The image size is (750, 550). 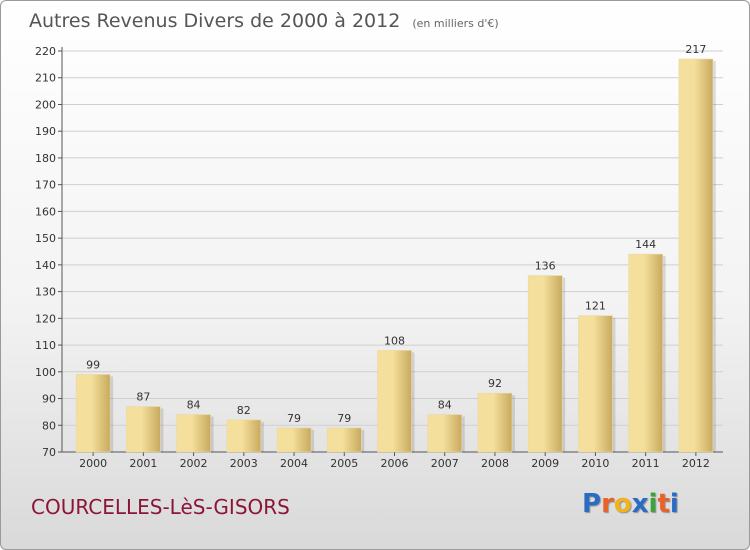 I want to click on y-tick-label: 160, so click(x=45, y=211).